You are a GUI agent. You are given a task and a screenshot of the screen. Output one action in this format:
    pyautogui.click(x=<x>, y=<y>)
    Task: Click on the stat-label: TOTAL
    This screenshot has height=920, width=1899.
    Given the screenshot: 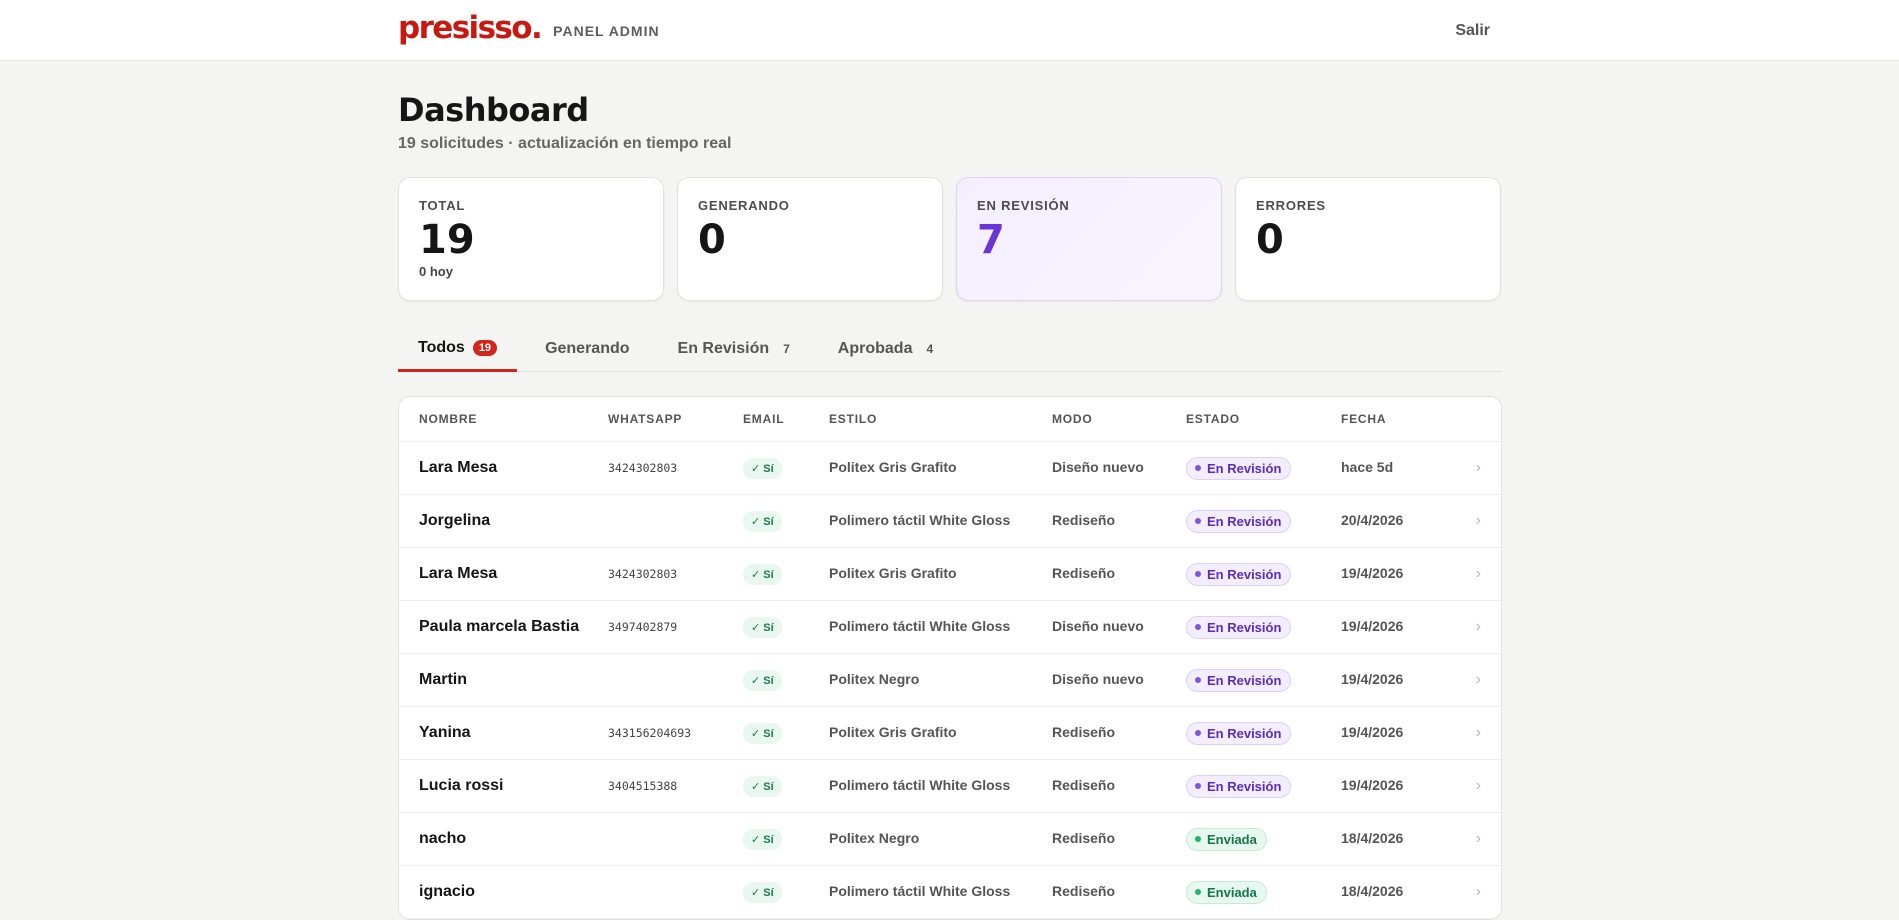 What is the action you would take?
    pyautogui.click(x=442, y=205)
    